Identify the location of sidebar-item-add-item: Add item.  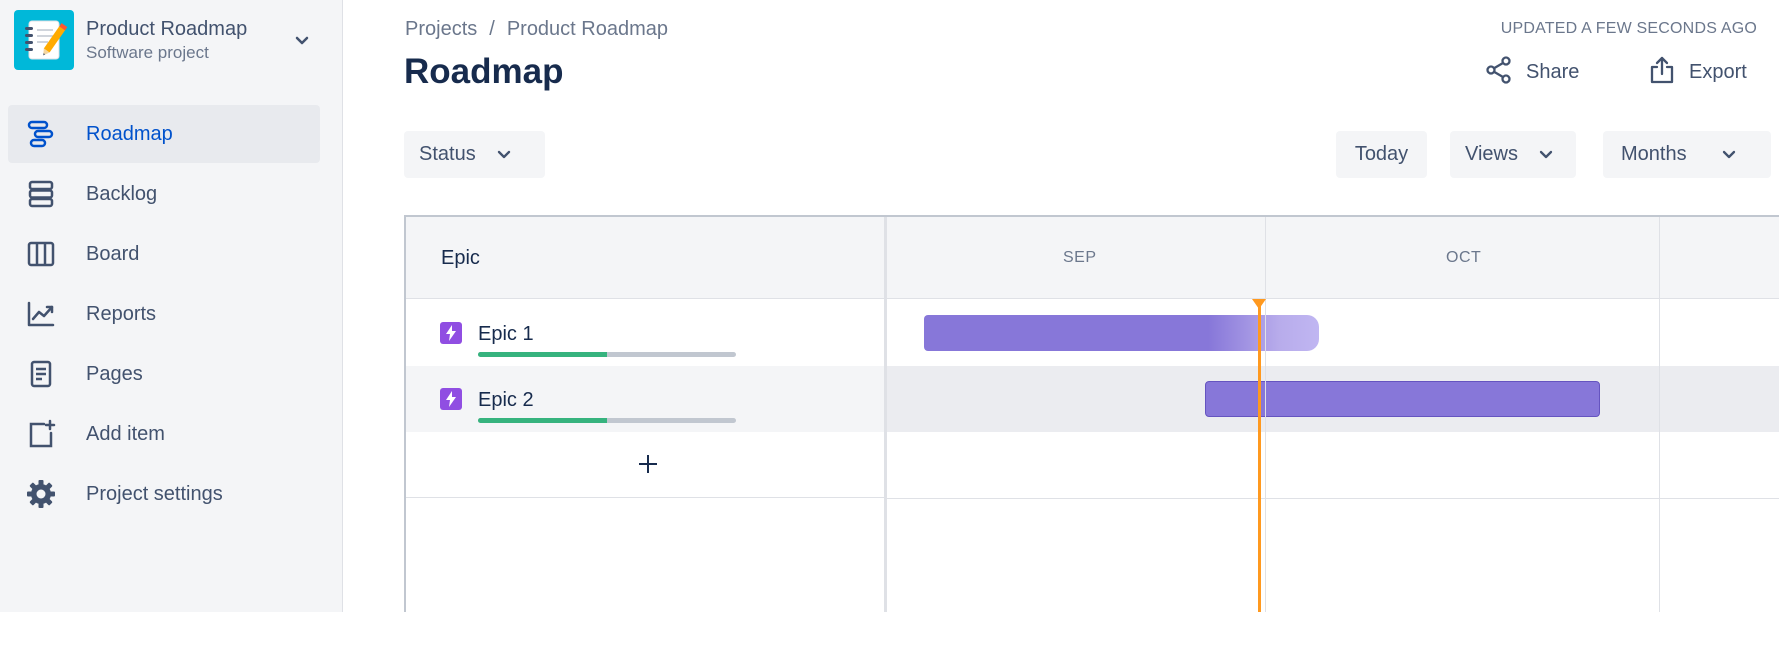
(164, 434).